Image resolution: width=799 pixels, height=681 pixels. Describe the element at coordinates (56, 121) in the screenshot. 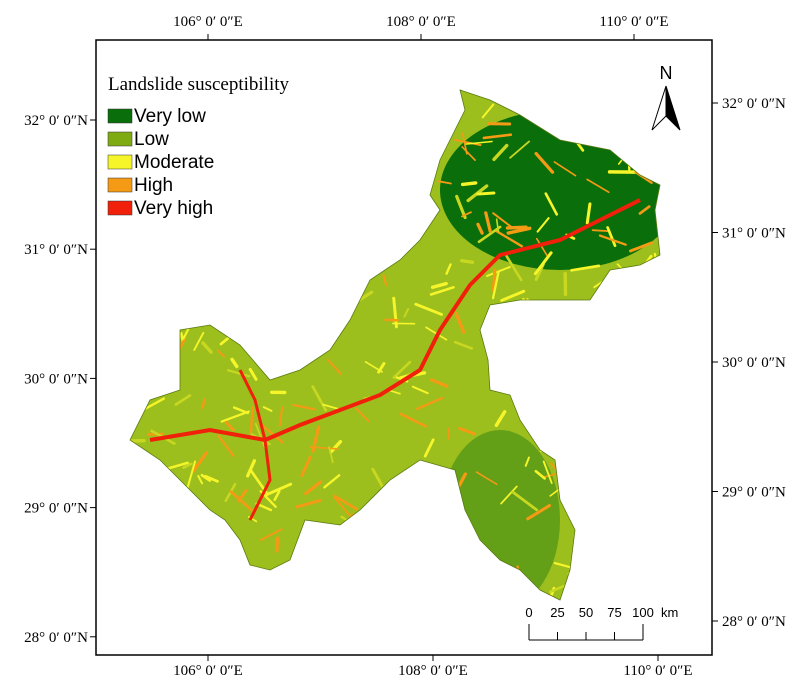

I see `left-lat-label: 32° 0′ 0″N` at that location.